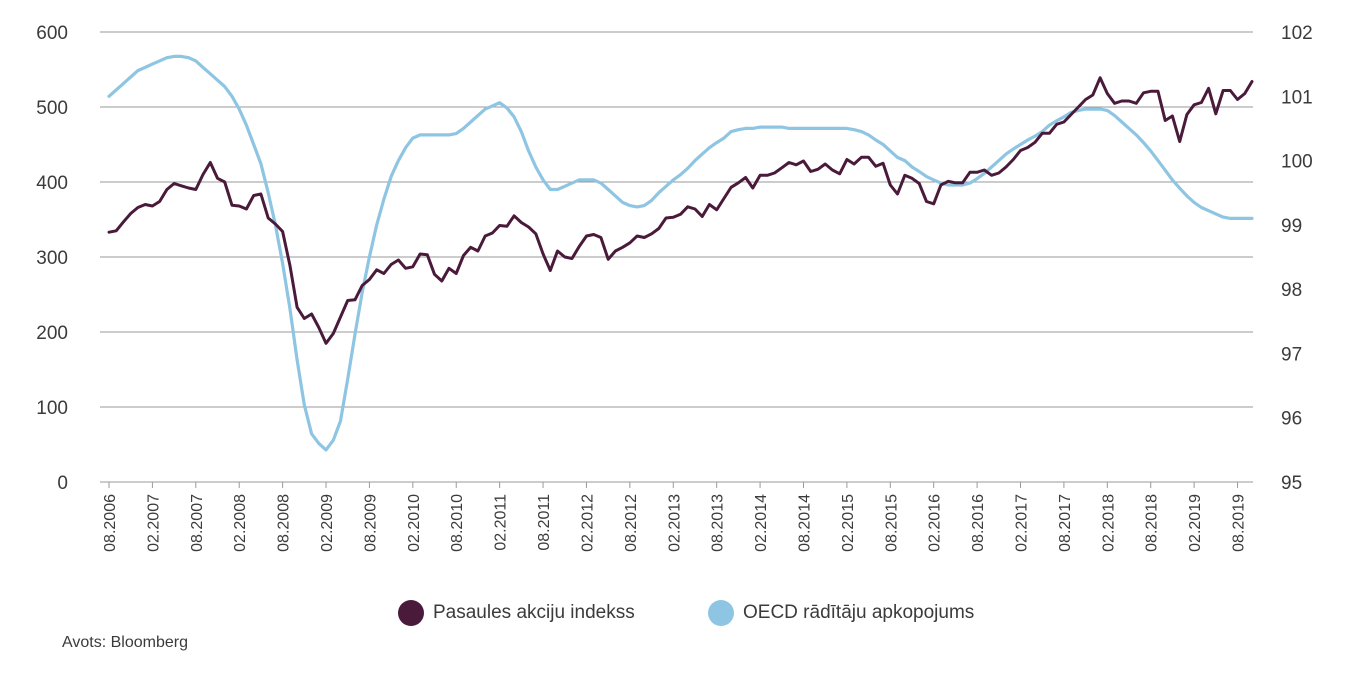 The height and width of the screenshot is (690, 1351). What do you see at coordinates (52, 408) in the screenshot?
I see `y-left-tick-label: 100` at bounding box center [52, 408].